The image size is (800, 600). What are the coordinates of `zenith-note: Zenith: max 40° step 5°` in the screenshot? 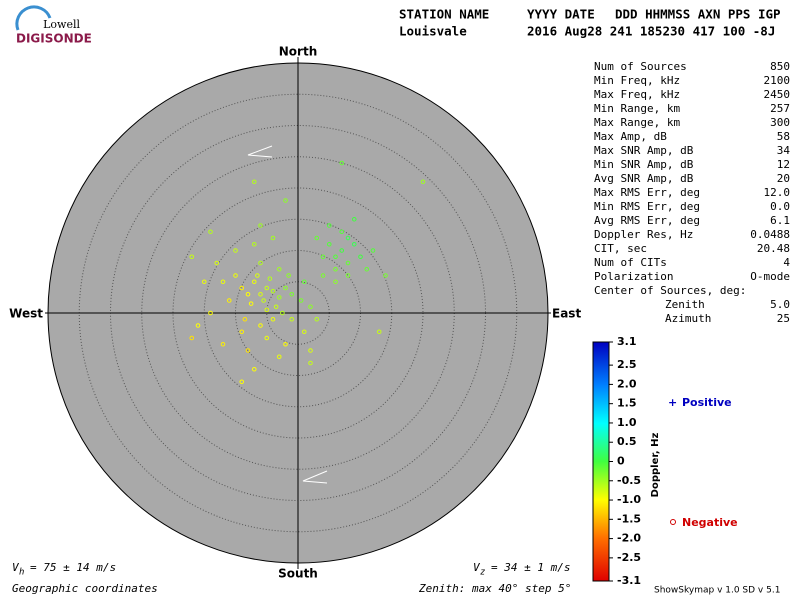 It's located at (494, 588).